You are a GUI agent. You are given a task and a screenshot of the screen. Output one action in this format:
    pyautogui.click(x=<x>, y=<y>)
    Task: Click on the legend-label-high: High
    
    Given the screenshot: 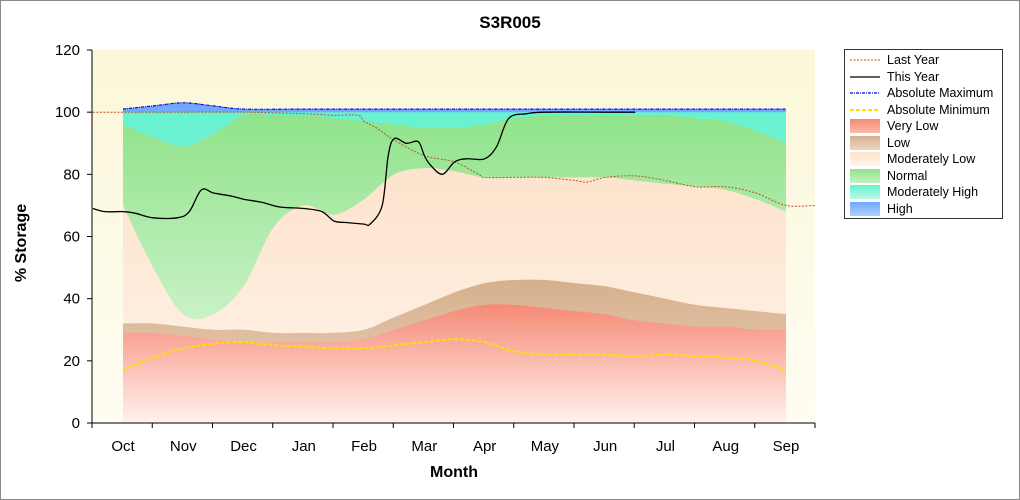 What is the action you would take?
    pyautogui.click(x=900, y=208)
    